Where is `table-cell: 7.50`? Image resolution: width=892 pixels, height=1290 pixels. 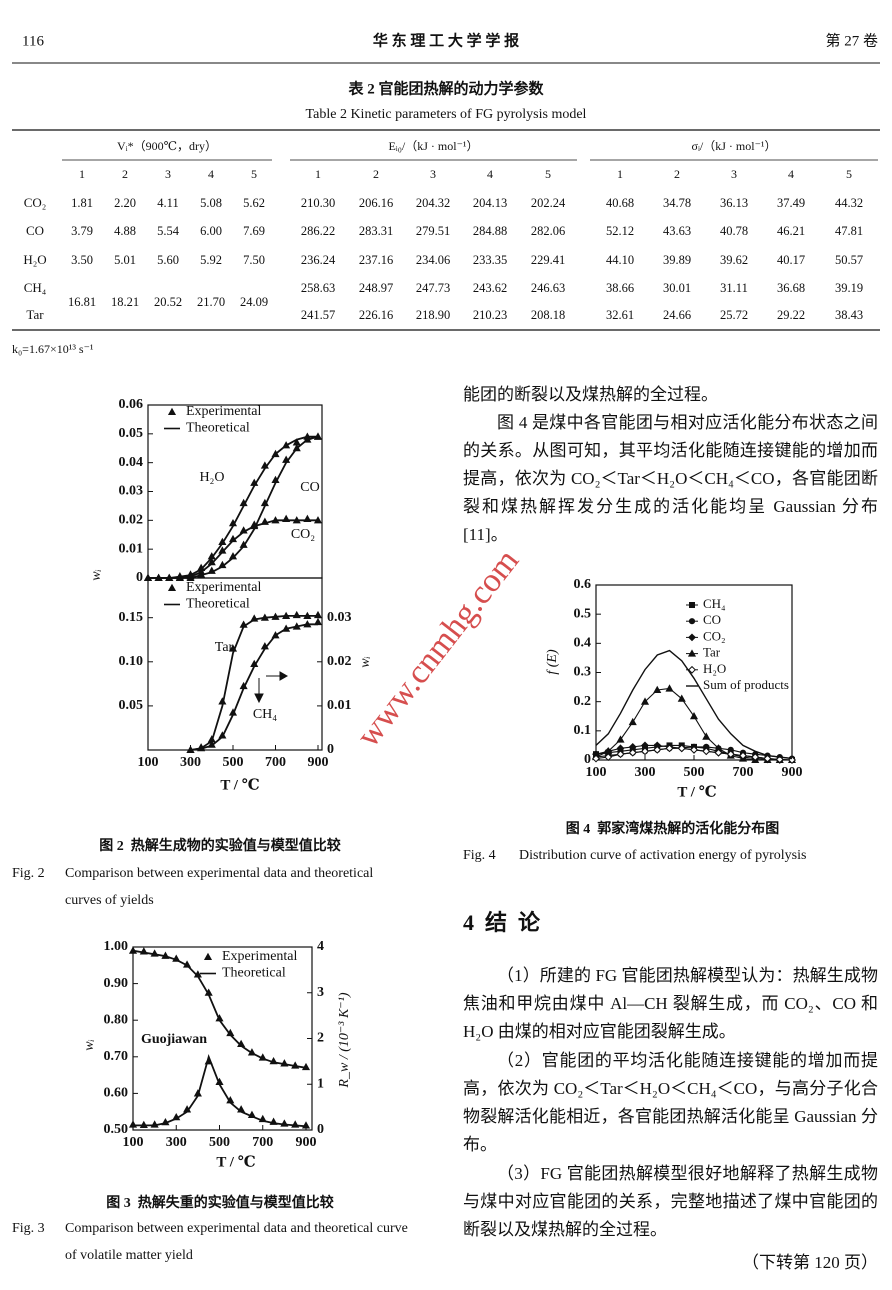
table-cell: 7.50 is located at coordinates (254, 260).